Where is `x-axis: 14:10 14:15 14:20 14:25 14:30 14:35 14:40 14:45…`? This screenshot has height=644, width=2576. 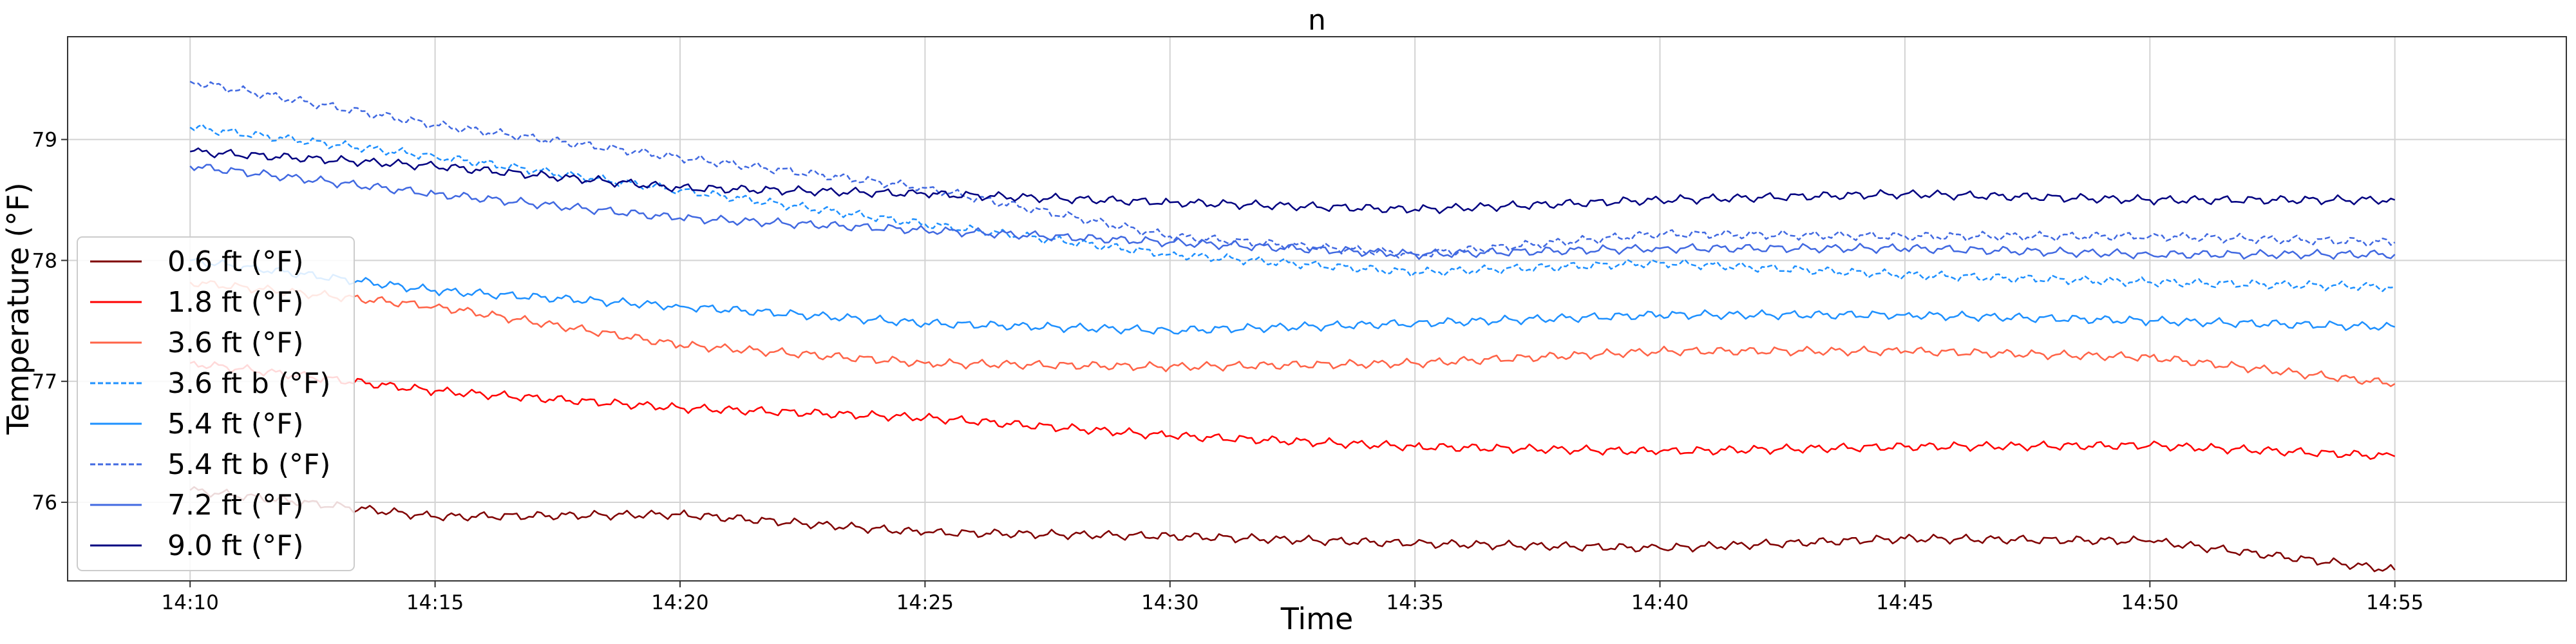
x-axis: 14:10 14:15 14:20 14:25 14:30 14:35 14:40 14:45… is located at coordinates (1292, 597).